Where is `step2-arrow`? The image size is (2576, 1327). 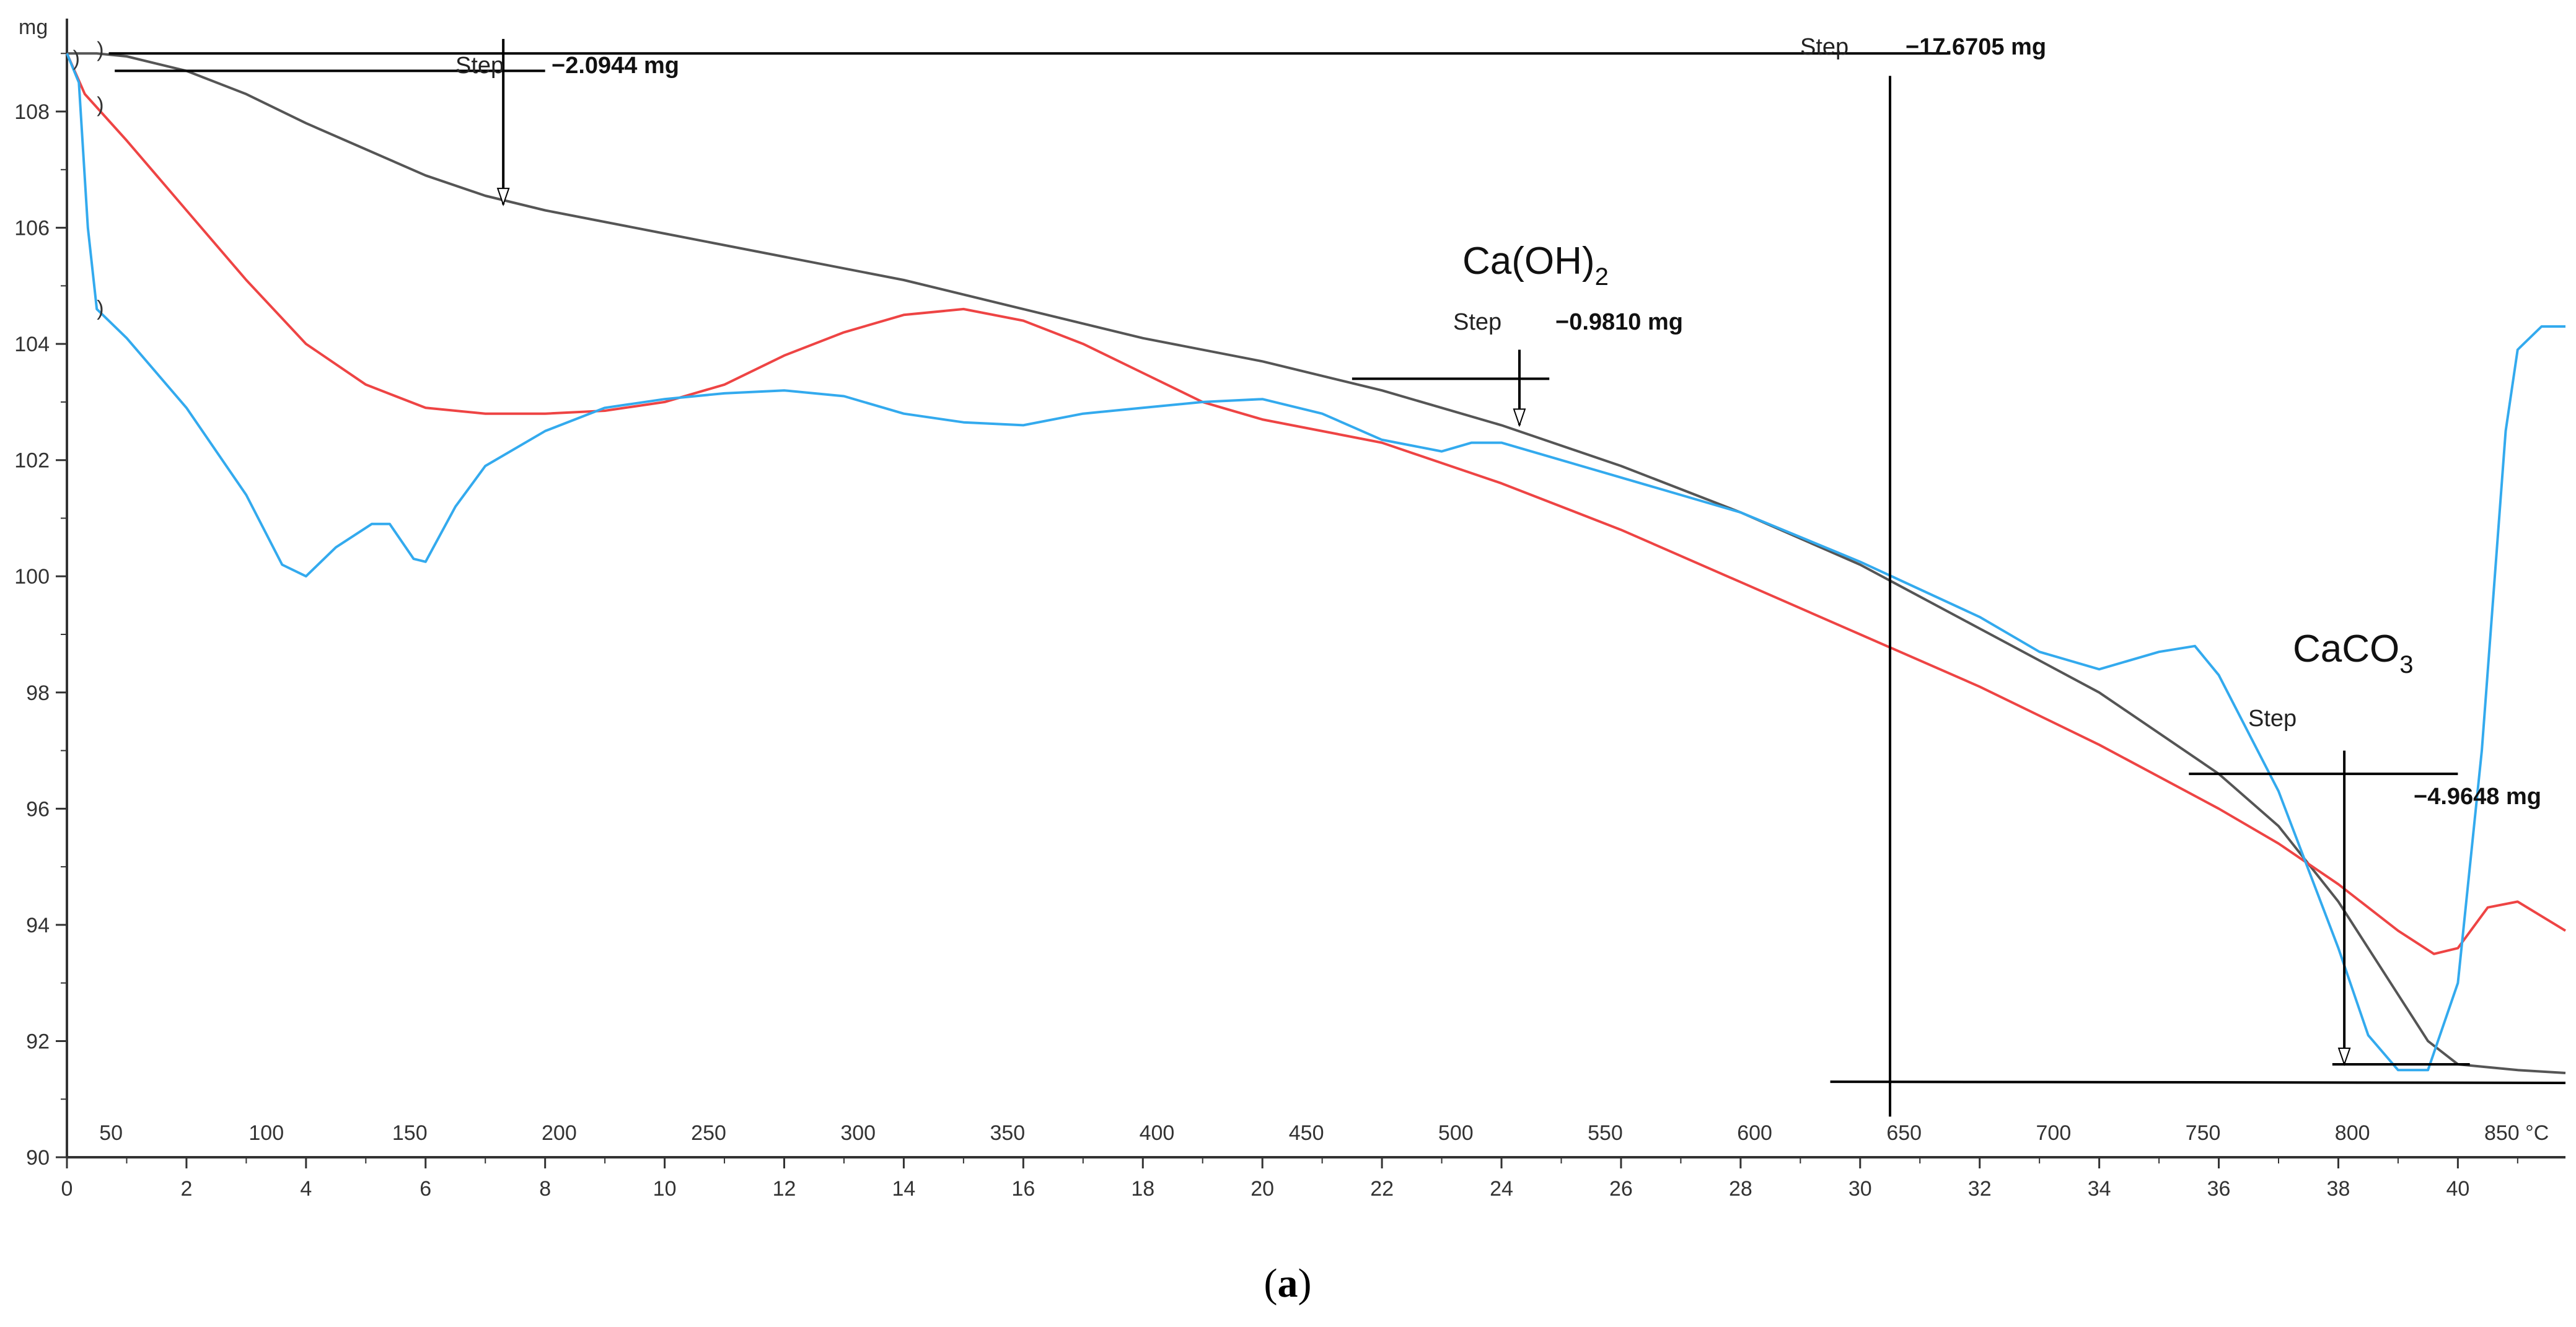
step2-arrow is located at coordinates (1519, 417).